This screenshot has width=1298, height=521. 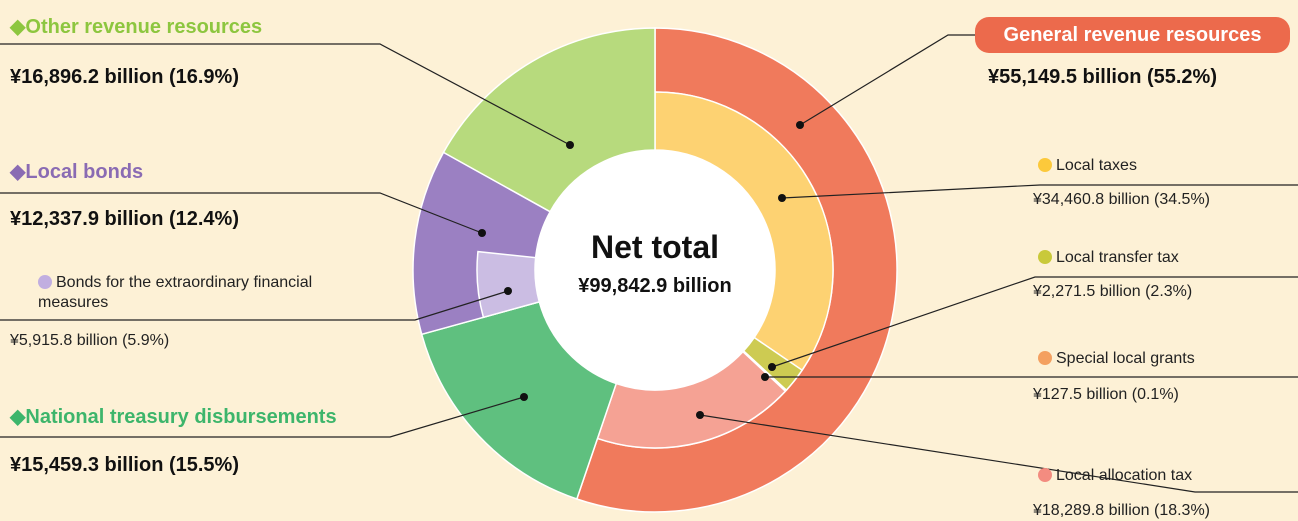 What do you see at coordinates (655, 247) in the screenshot?
I see `center-title: Net total` at bounding box center [655, 247].